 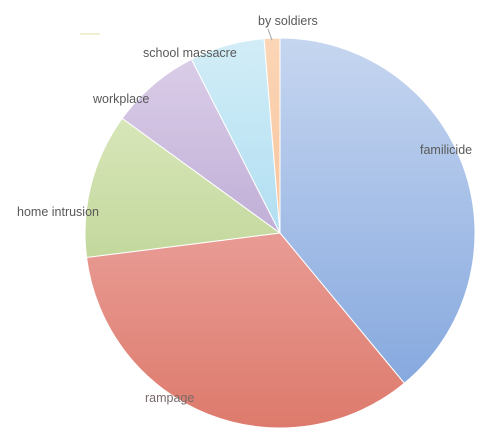 What do you see at coordinates (288, 21) in the screenshot?
I see `slice-label-by-soldiers: by soldiers` at bounding box center [288, 21].